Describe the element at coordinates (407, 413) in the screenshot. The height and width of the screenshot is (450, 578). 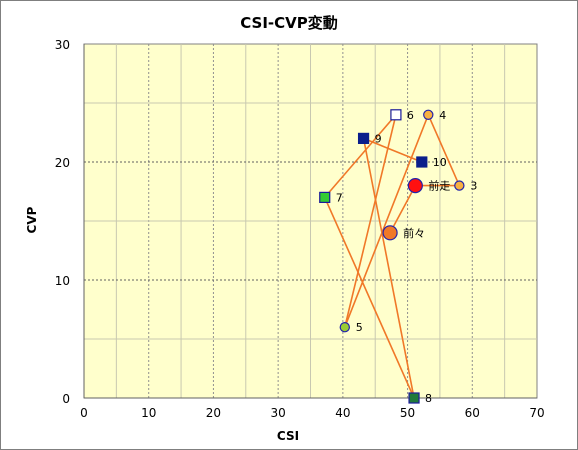
I see `x-tick-label: 50` at that location.